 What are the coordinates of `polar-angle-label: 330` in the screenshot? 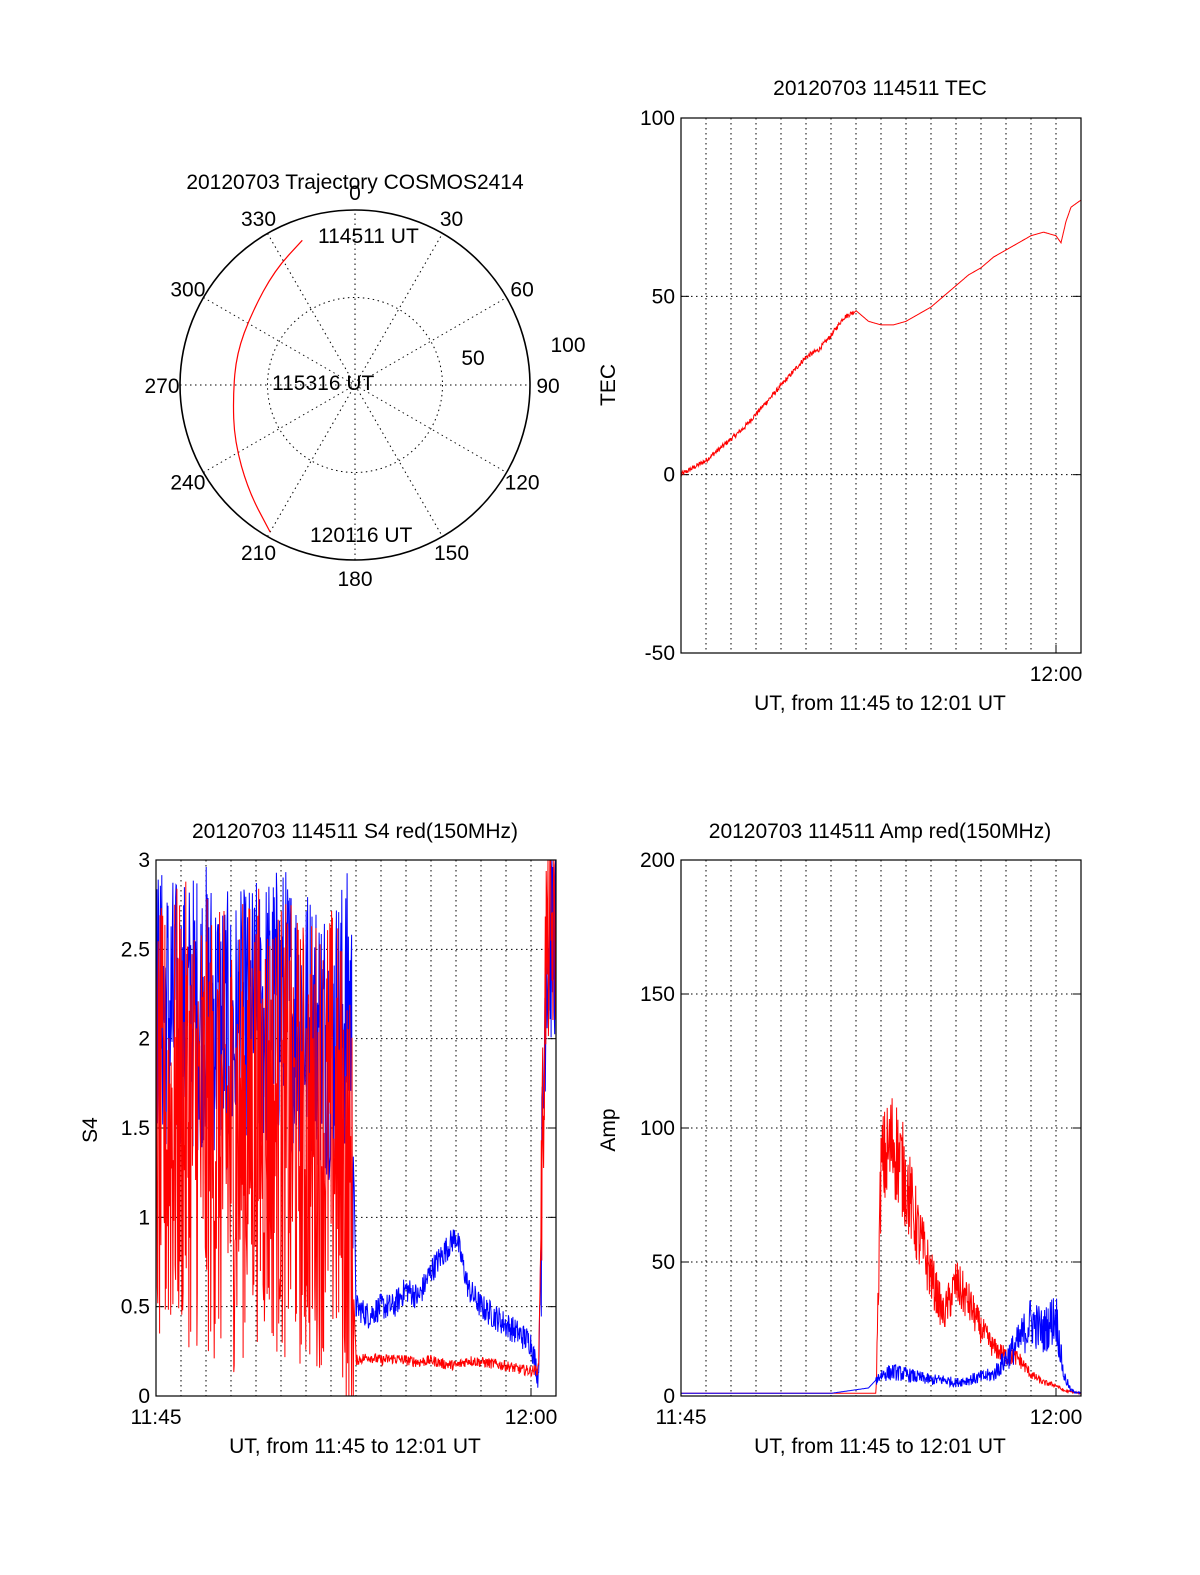 It's located at (258, 219).